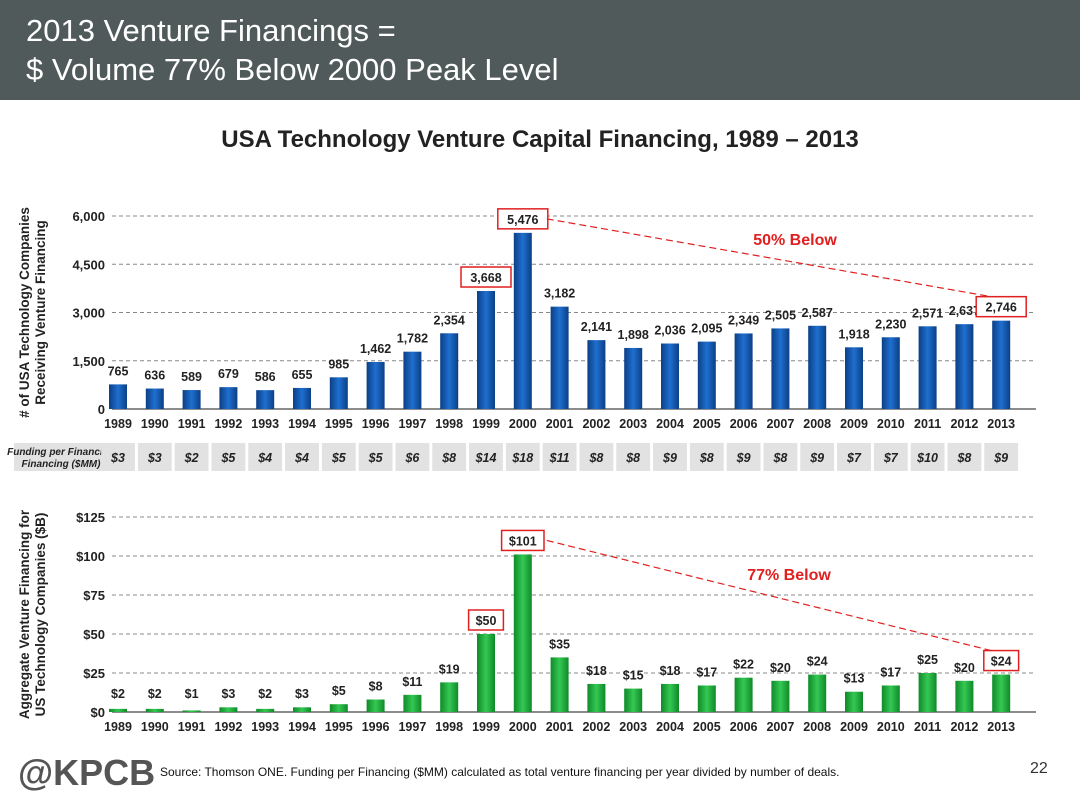 This screenshot has width=1080, height=810. Describe the element at coordinates (853, 334) in the screenshot. I see `data-label: 1,918` at that location.